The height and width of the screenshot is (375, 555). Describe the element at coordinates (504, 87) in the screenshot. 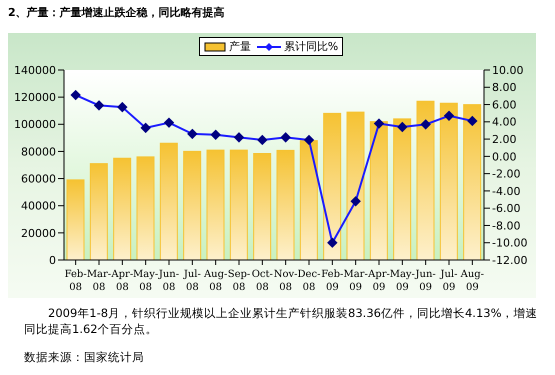

I see `y2-tick-label: 8.00` at that location.